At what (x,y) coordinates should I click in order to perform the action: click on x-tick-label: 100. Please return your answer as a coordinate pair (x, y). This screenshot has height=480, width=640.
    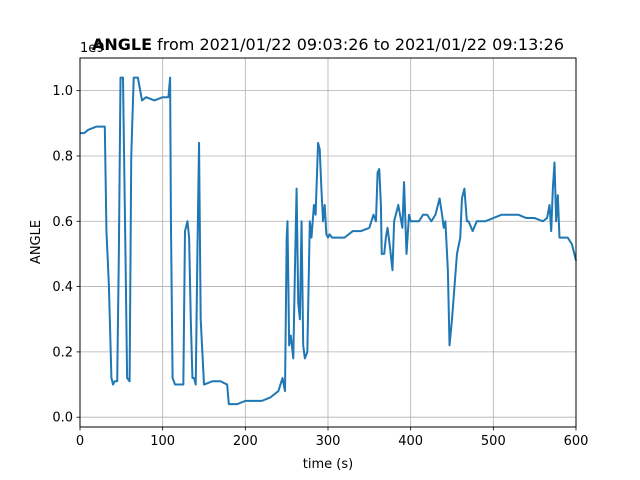
    Looking at the image, I should click on (162, 441).